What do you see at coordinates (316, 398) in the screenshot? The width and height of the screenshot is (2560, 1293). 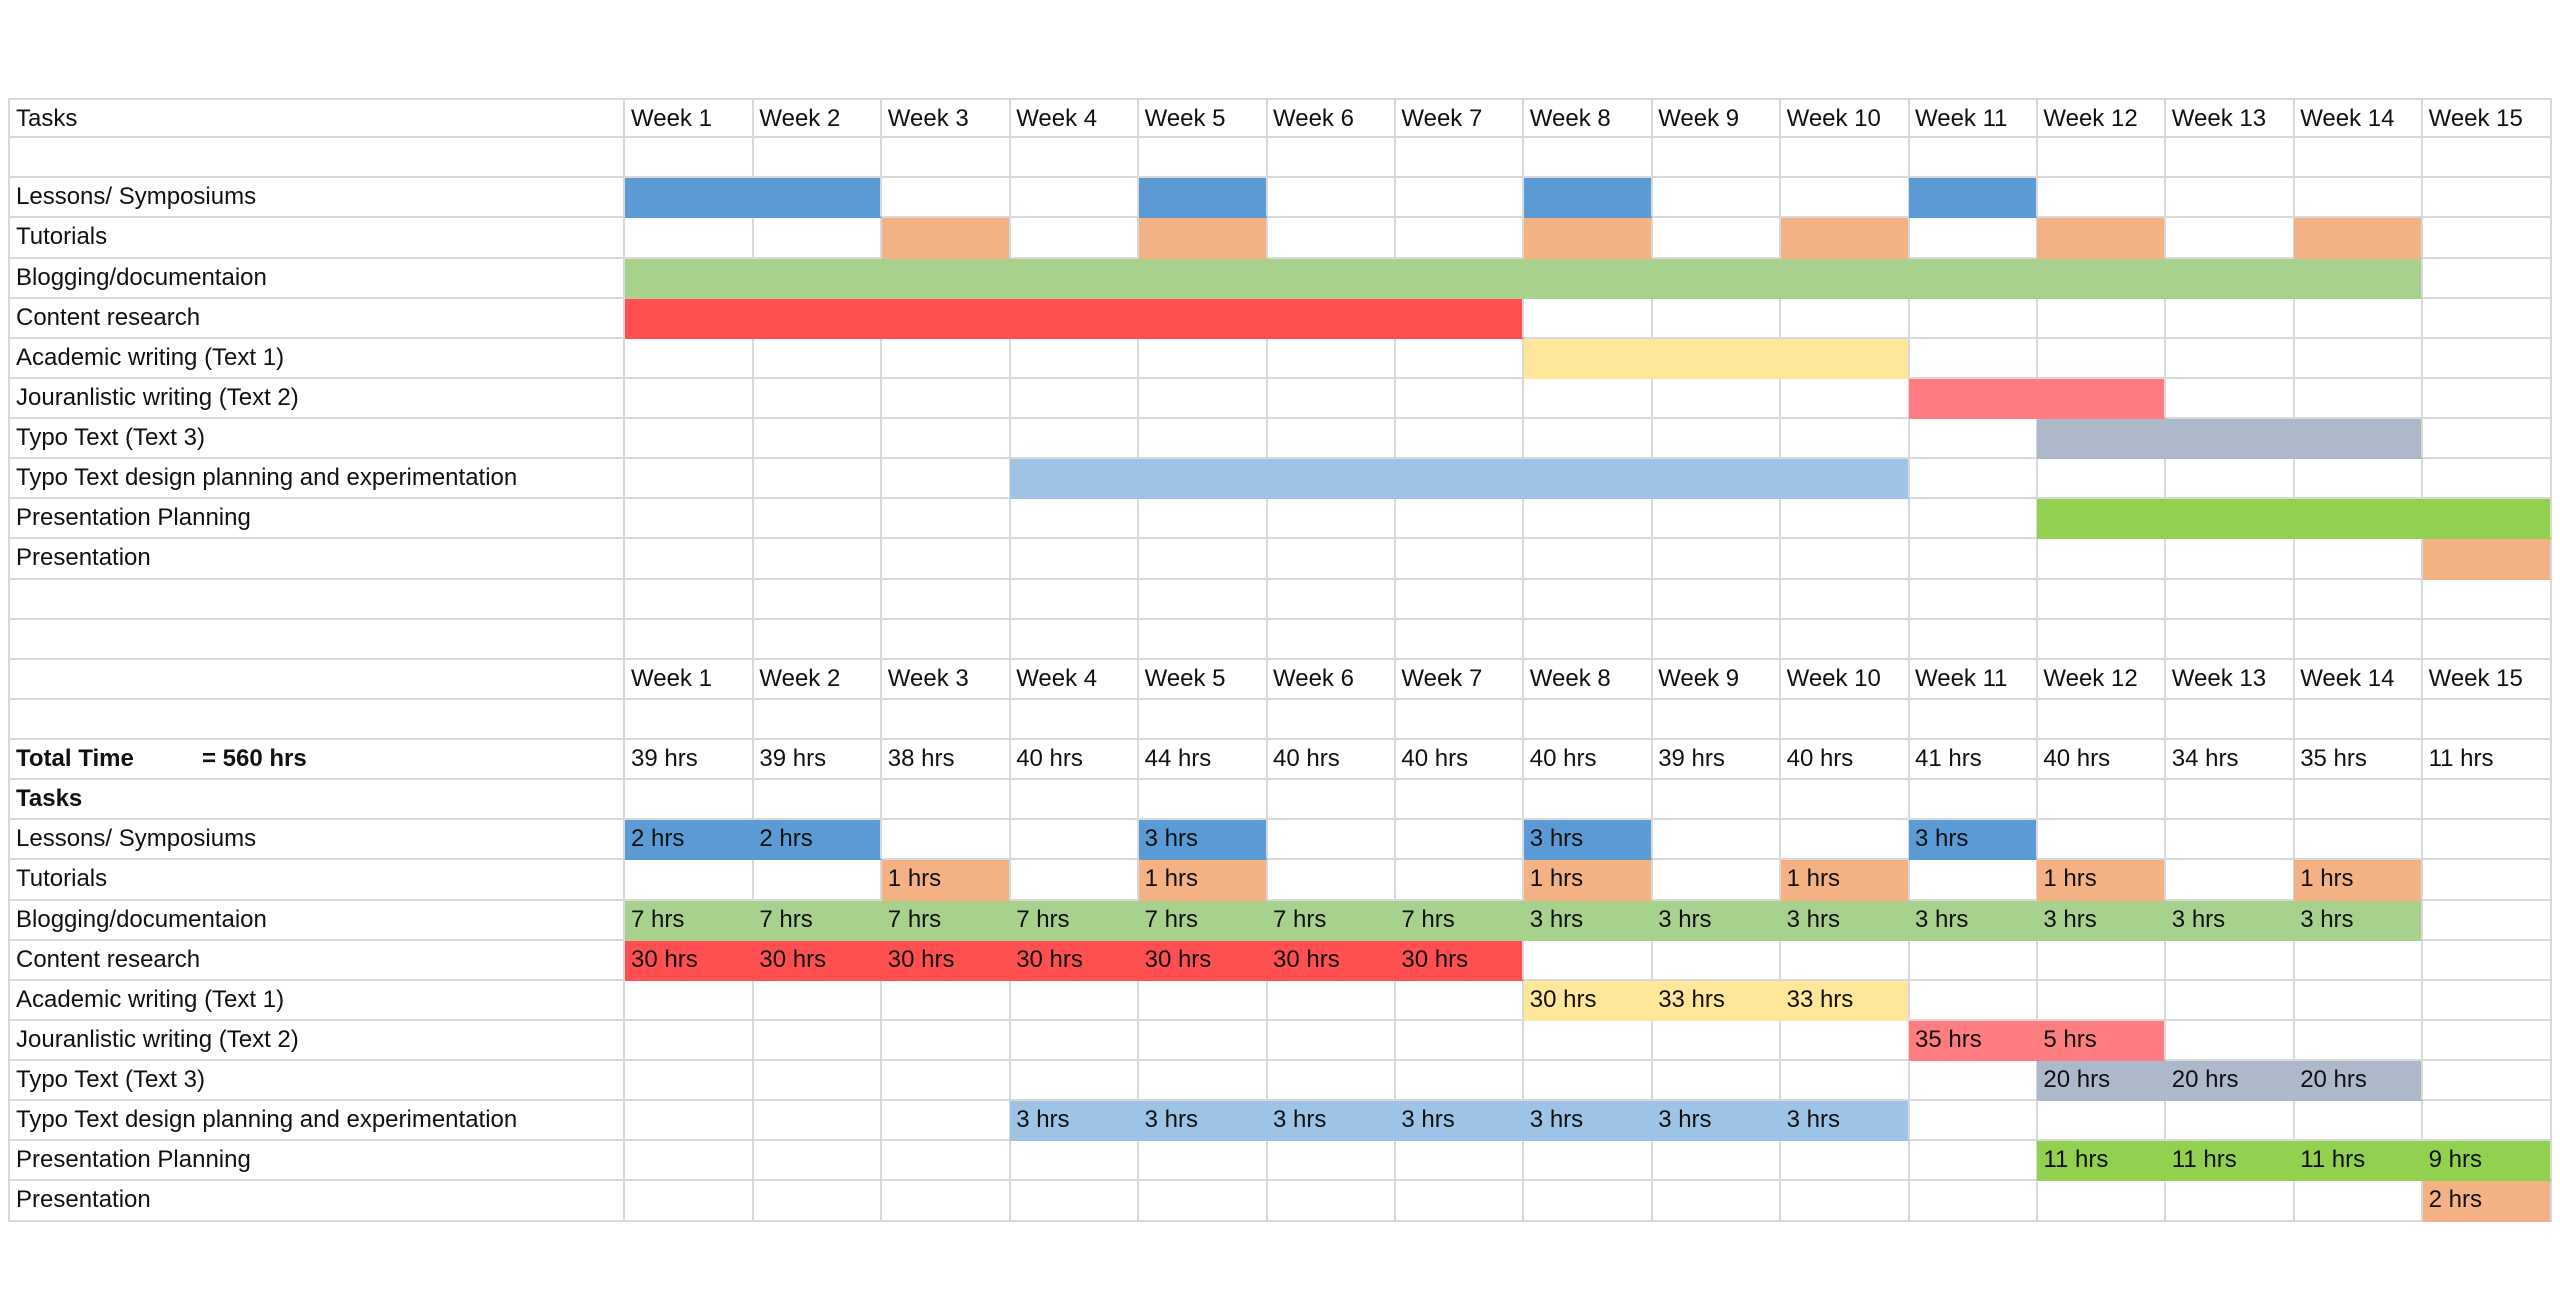 I see `gantt-task-name: Jouranlistic writing (Text 2)` at bounding box center [316, 398].